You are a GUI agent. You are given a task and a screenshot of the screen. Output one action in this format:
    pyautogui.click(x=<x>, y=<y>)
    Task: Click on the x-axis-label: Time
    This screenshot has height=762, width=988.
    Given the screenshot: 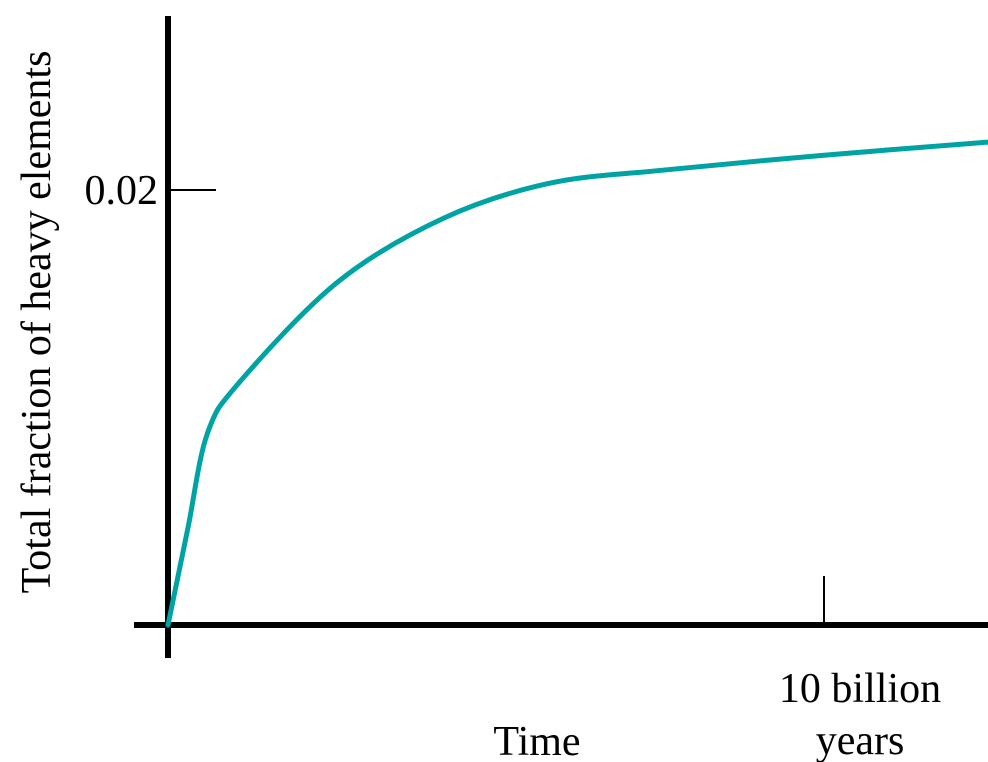 What is the action you would take?
    pyautogui.click(x=536, y=740)
    